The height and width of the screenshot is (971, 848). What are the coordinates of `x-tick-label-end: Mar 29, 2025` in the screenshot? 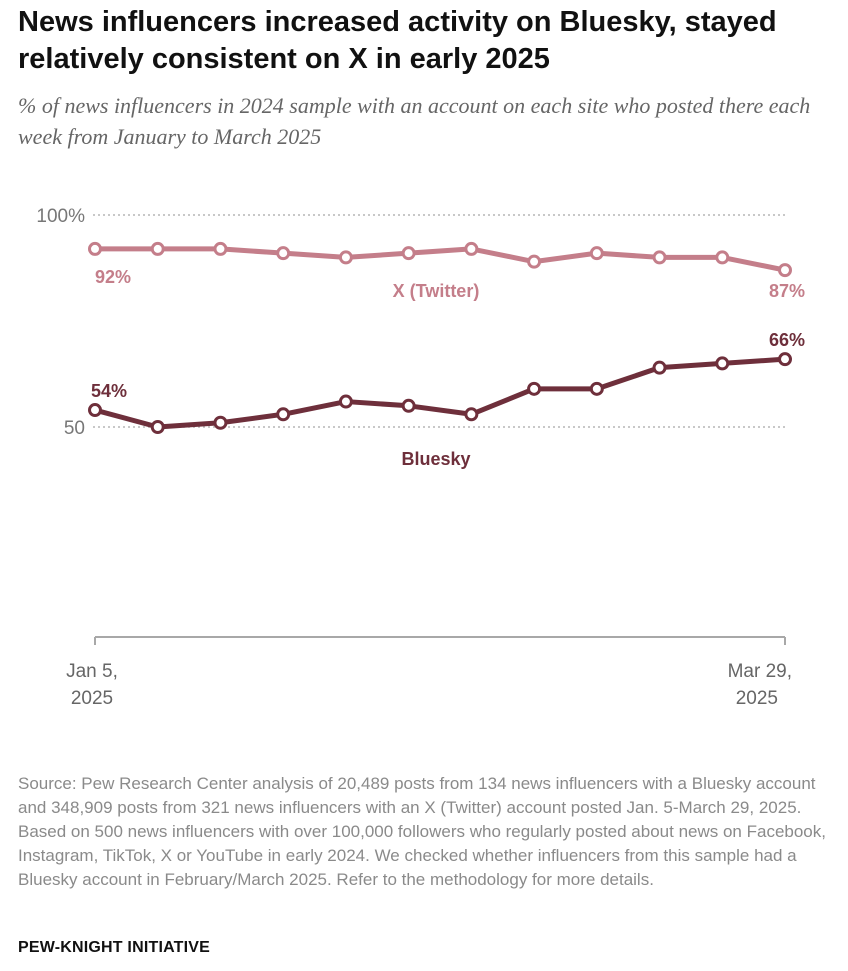 It's located at (760, 685).